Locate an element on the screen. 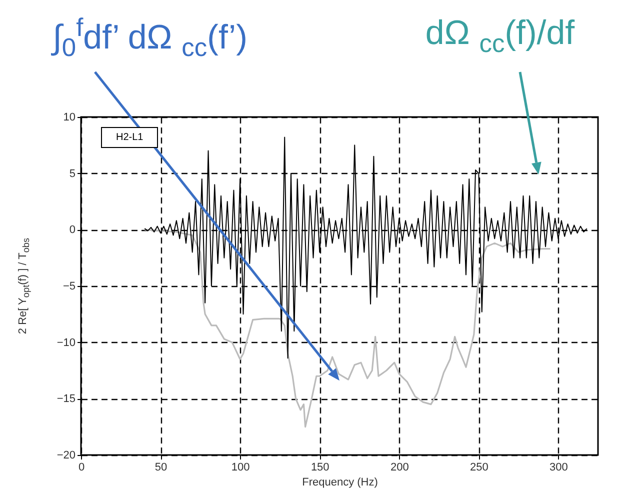 The width and height of the screenshot is (635, 497). y-tick-label: 10 is located at coordinates (69, 118).